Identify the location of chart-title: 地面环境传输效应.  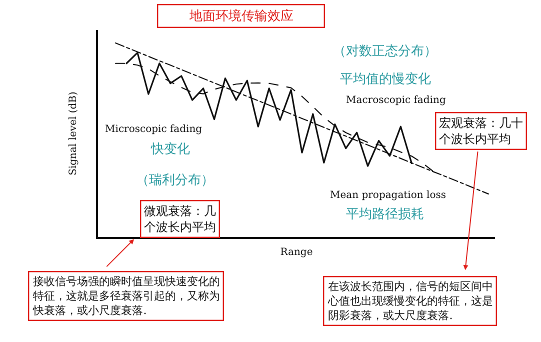
(241, 16).